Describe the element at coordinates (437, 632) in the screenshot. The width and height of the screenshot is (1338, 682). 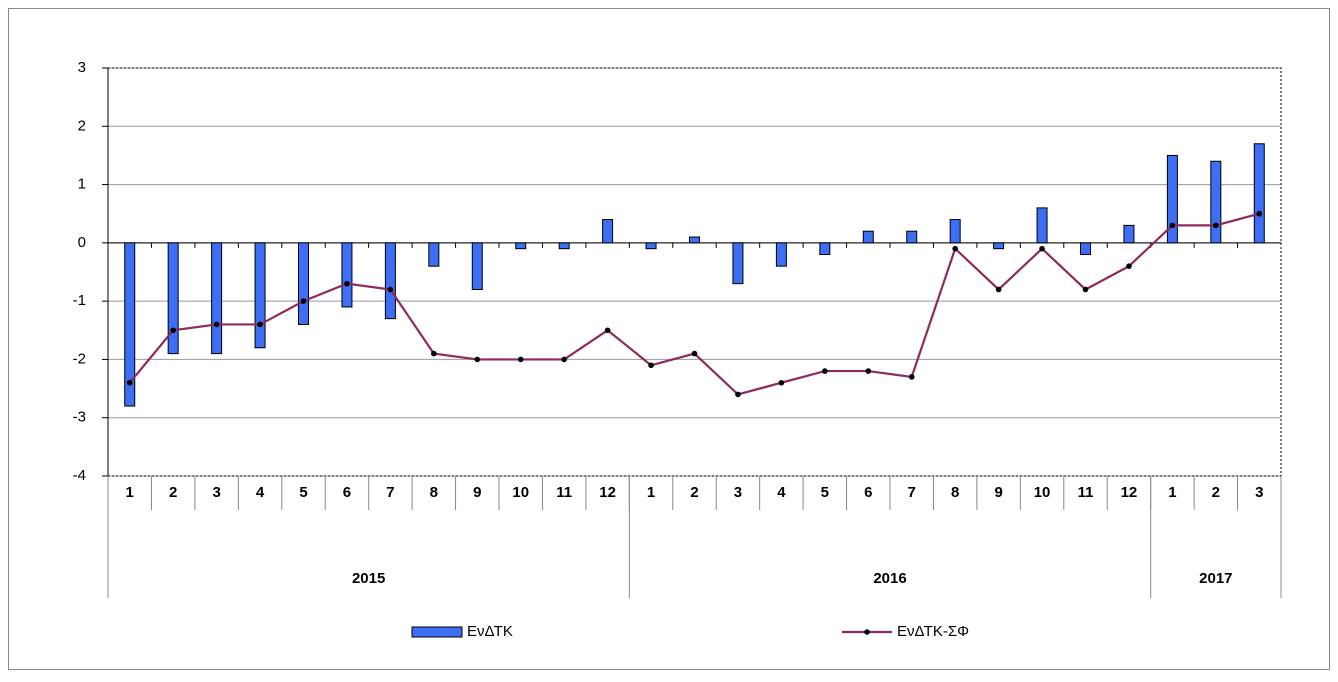
I see `legend-swatch` at that location.